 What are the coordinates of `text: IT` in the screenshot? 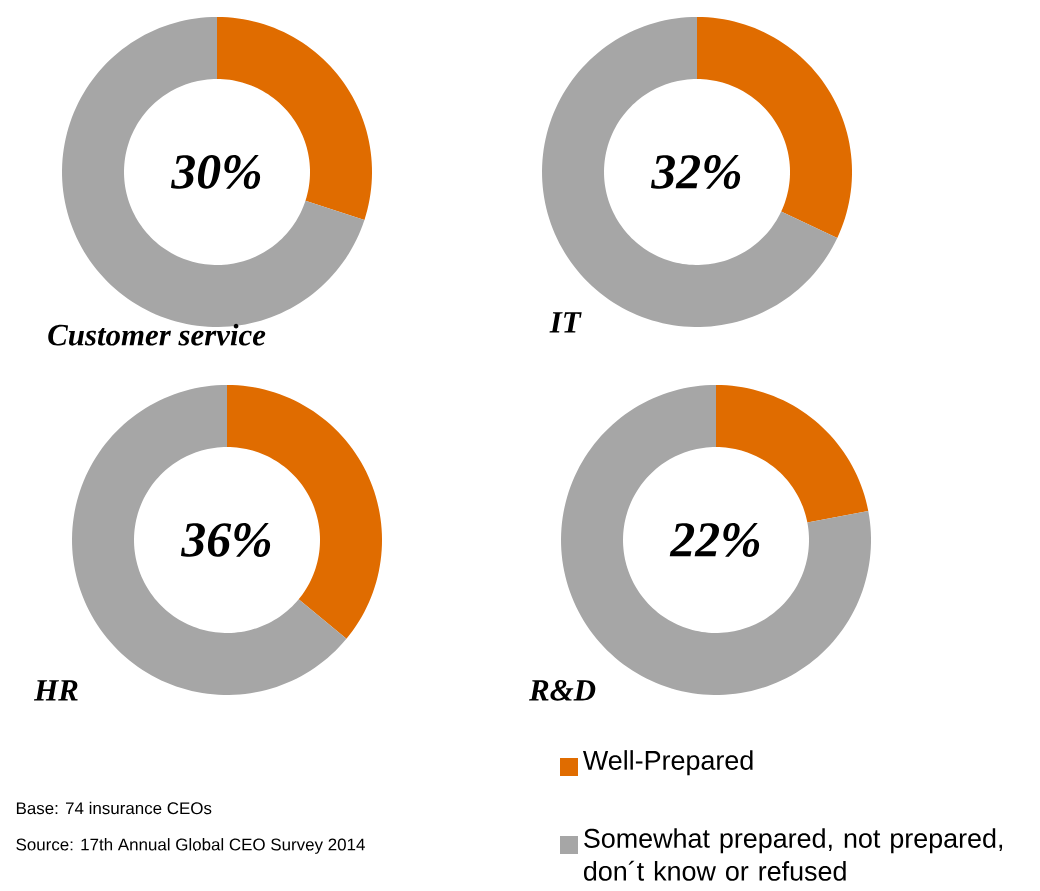 It's located at (565, 322).